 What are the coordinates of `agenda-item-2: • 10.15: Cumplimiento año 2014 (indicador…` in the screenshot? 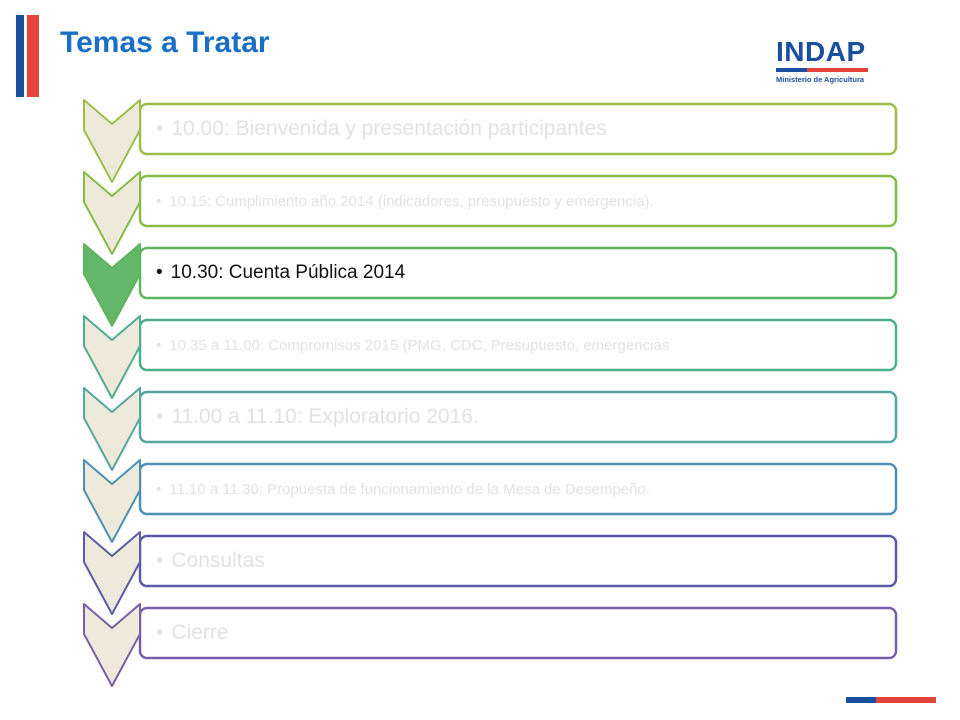 It's located at (523, 201).